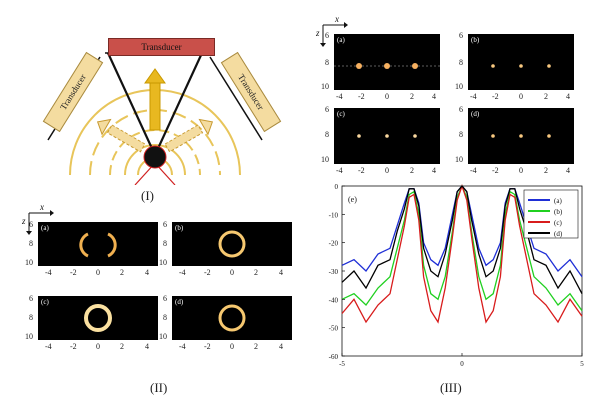 The width and height of the screenshot is (598, 412). I want to click on chart-legend: (a) (b) (c) (d), so click(551, 214).